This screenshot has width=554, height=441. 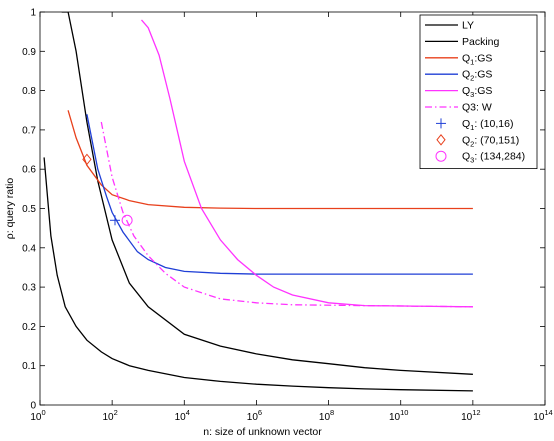 I want to click on x-tick-label: 10⁶, so click(x=254, y=415).